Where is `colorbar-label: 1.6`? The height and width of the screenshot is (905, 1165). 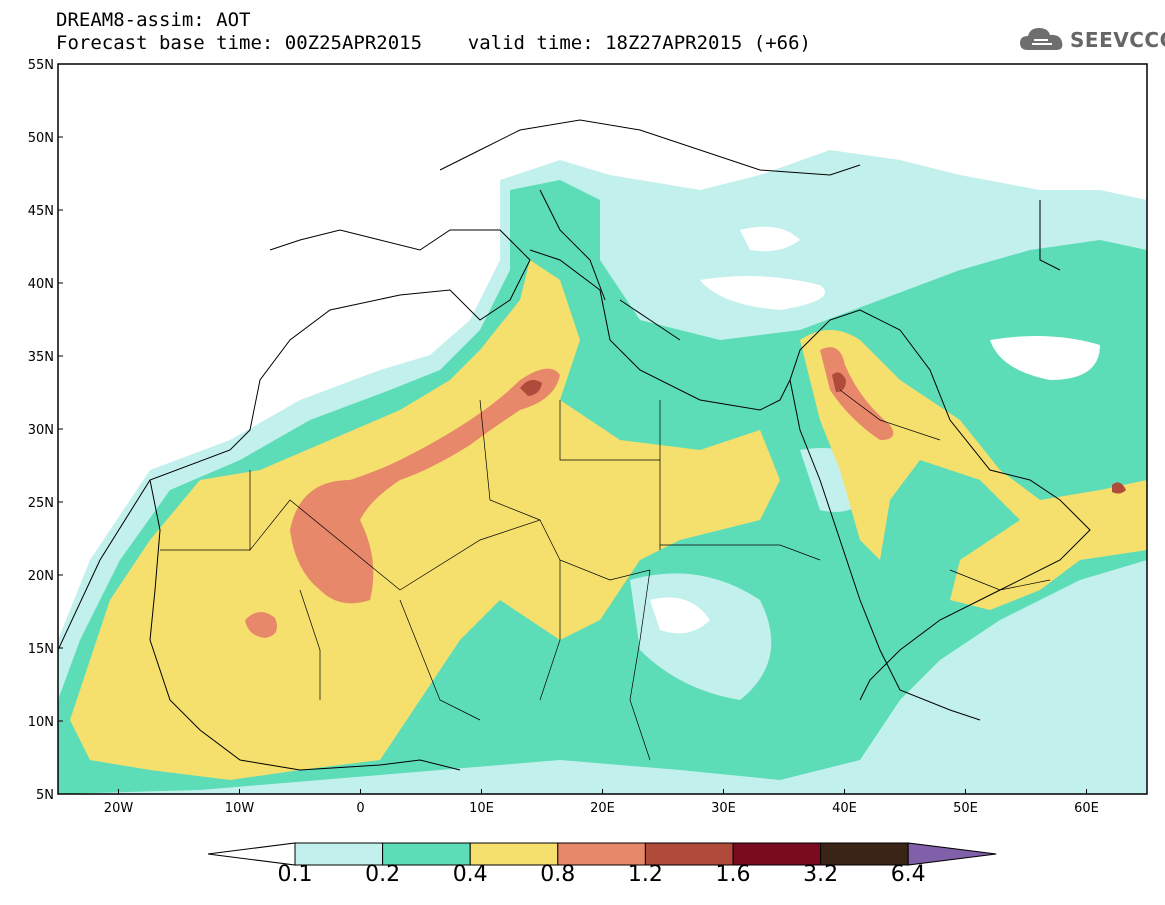
colorbar-label: 1.6 is located at coordinates (733, 874).